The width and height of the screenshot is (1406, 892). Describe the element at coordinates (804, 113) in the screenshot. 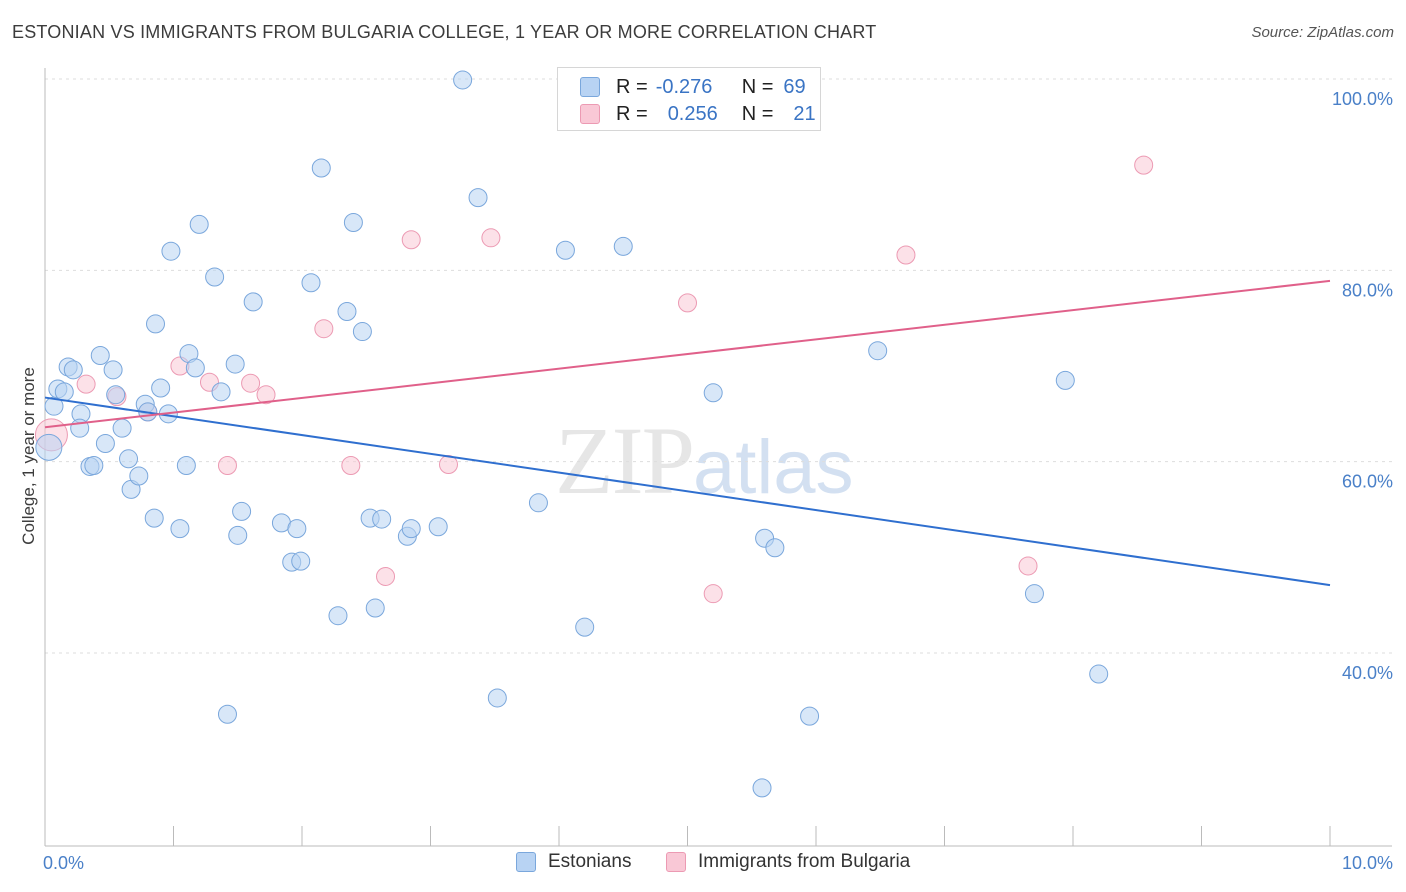

I see `n-value-b: 21` at that location.